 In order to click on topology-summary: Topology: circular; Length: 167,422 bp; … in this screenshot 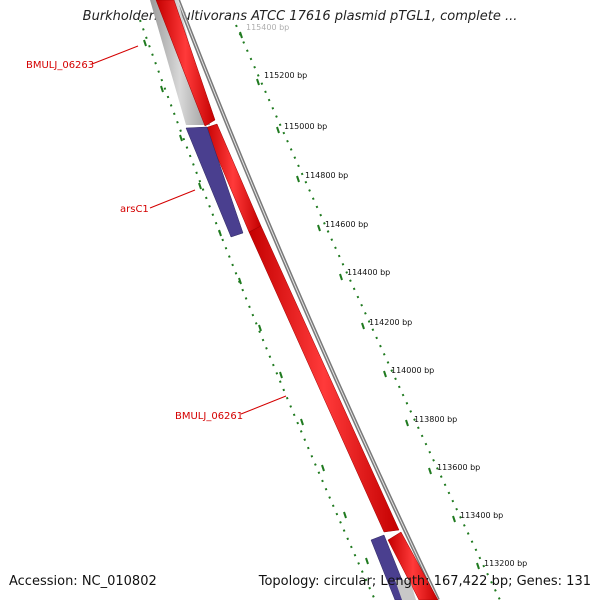, I will do `click(424, 581)`.